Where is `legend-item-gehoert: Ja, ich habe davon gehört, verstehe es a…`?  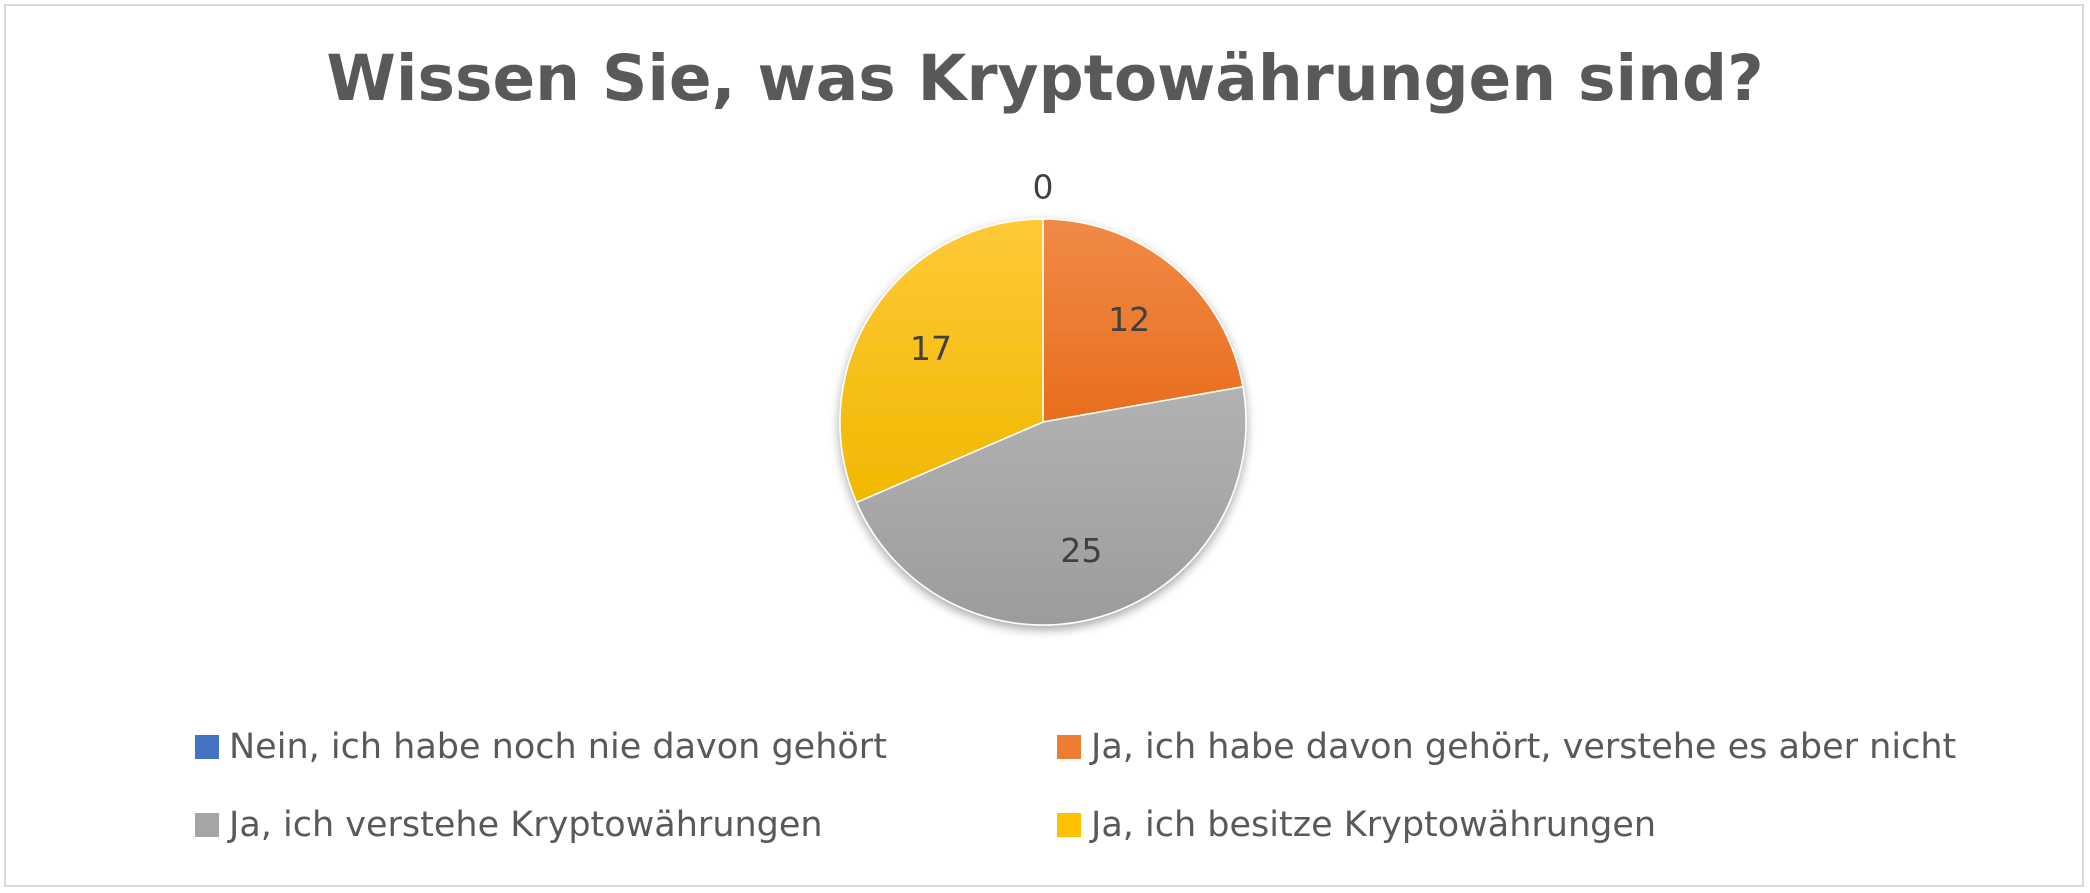 legend-item-gehoert: Ja, ich habe davon gehört, verstehe es a… is located at coordinates (1506, 747).